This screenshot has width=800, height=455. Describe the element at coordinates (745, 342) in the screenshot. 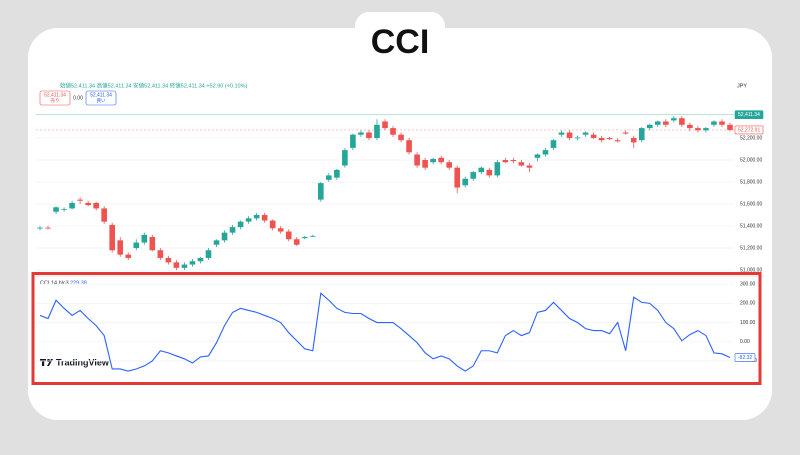

I see `y-tick-label: 0.00` at that location.